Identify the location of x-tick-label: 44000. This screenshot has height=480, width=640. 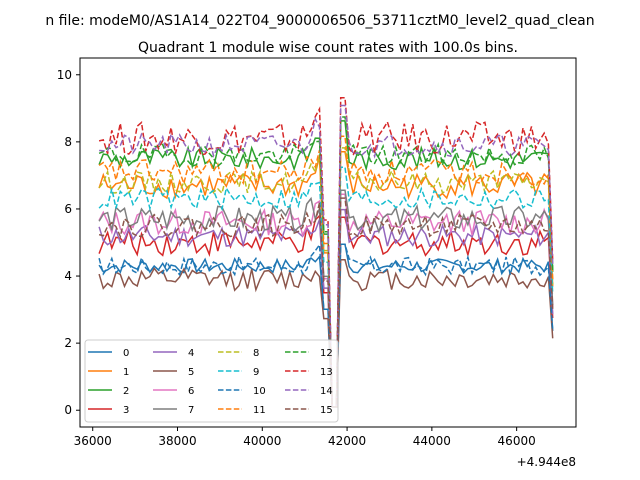
(432, 441).